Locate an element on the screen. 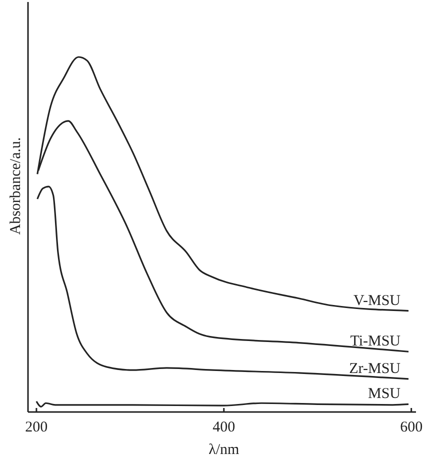 The height and width of the screenshot is (464, 429). x-tick-label: 200 is located at coordinates (36, 428).